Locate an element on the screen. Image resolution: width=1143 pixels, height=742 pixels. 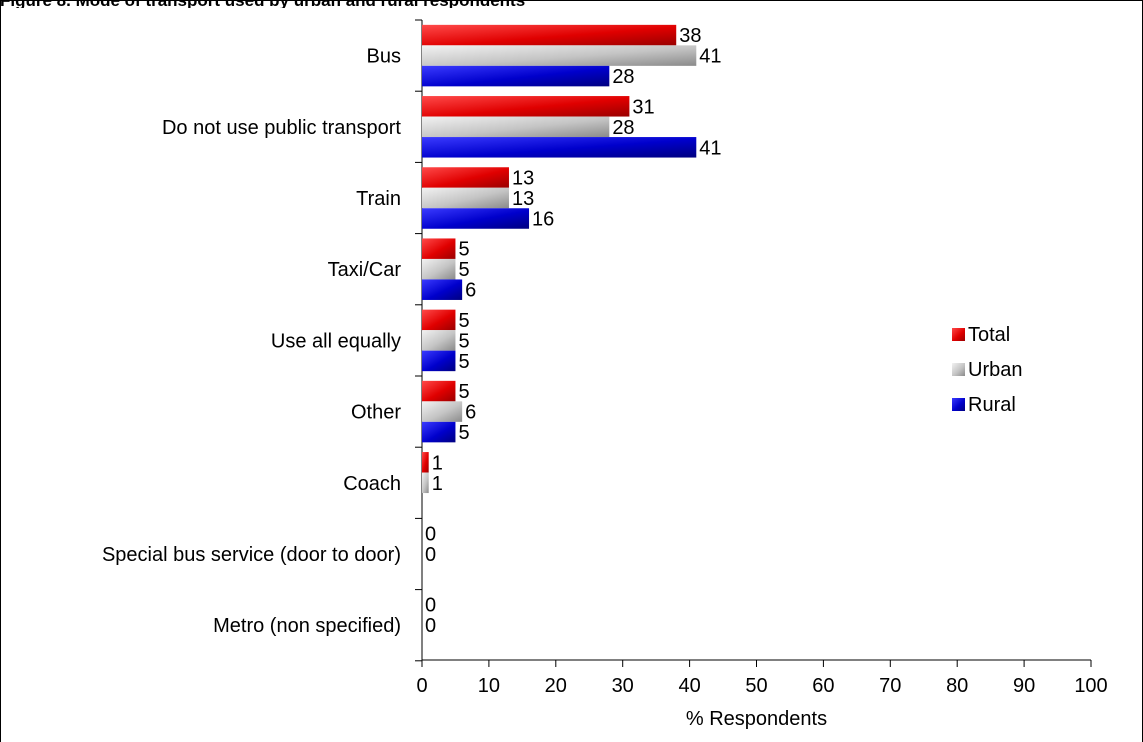
x-axis-title: % Respondents is located at coordinates (756, 719).